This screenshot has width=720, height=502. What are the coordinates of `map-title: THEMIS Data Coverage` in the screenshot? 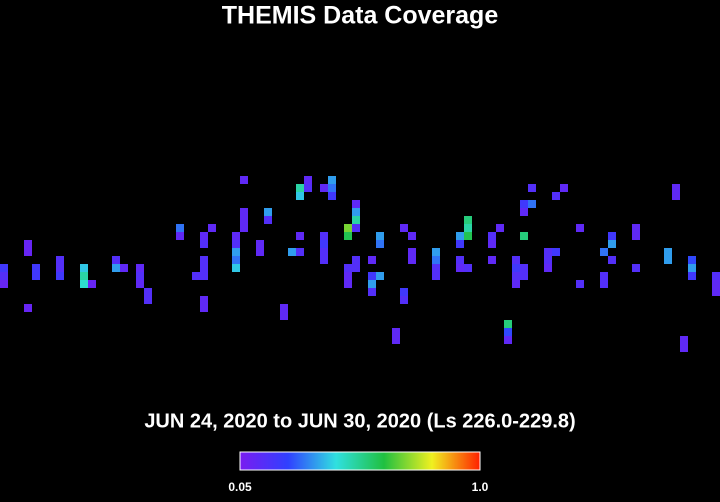 It's located at (360, 16).